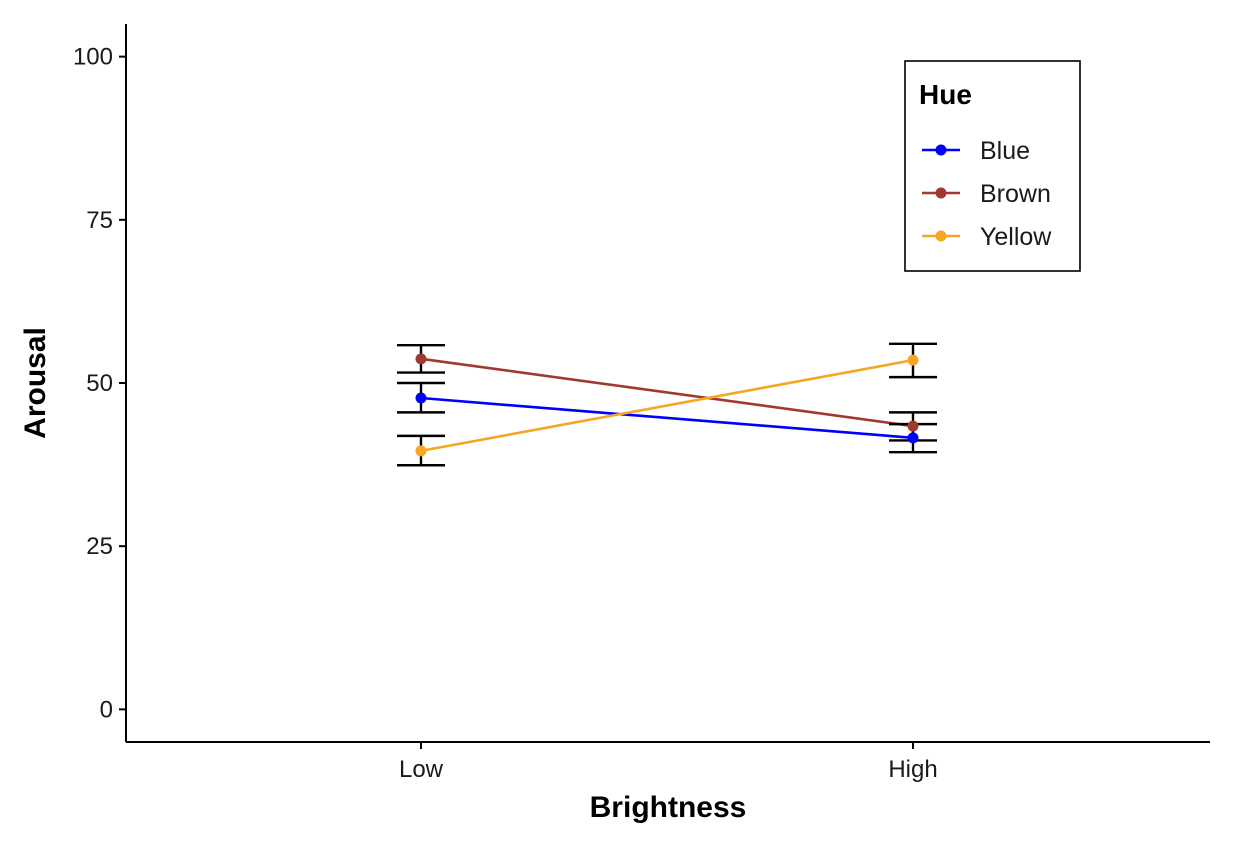  I want to click on x-ticks: Low High, so click(668, 762).